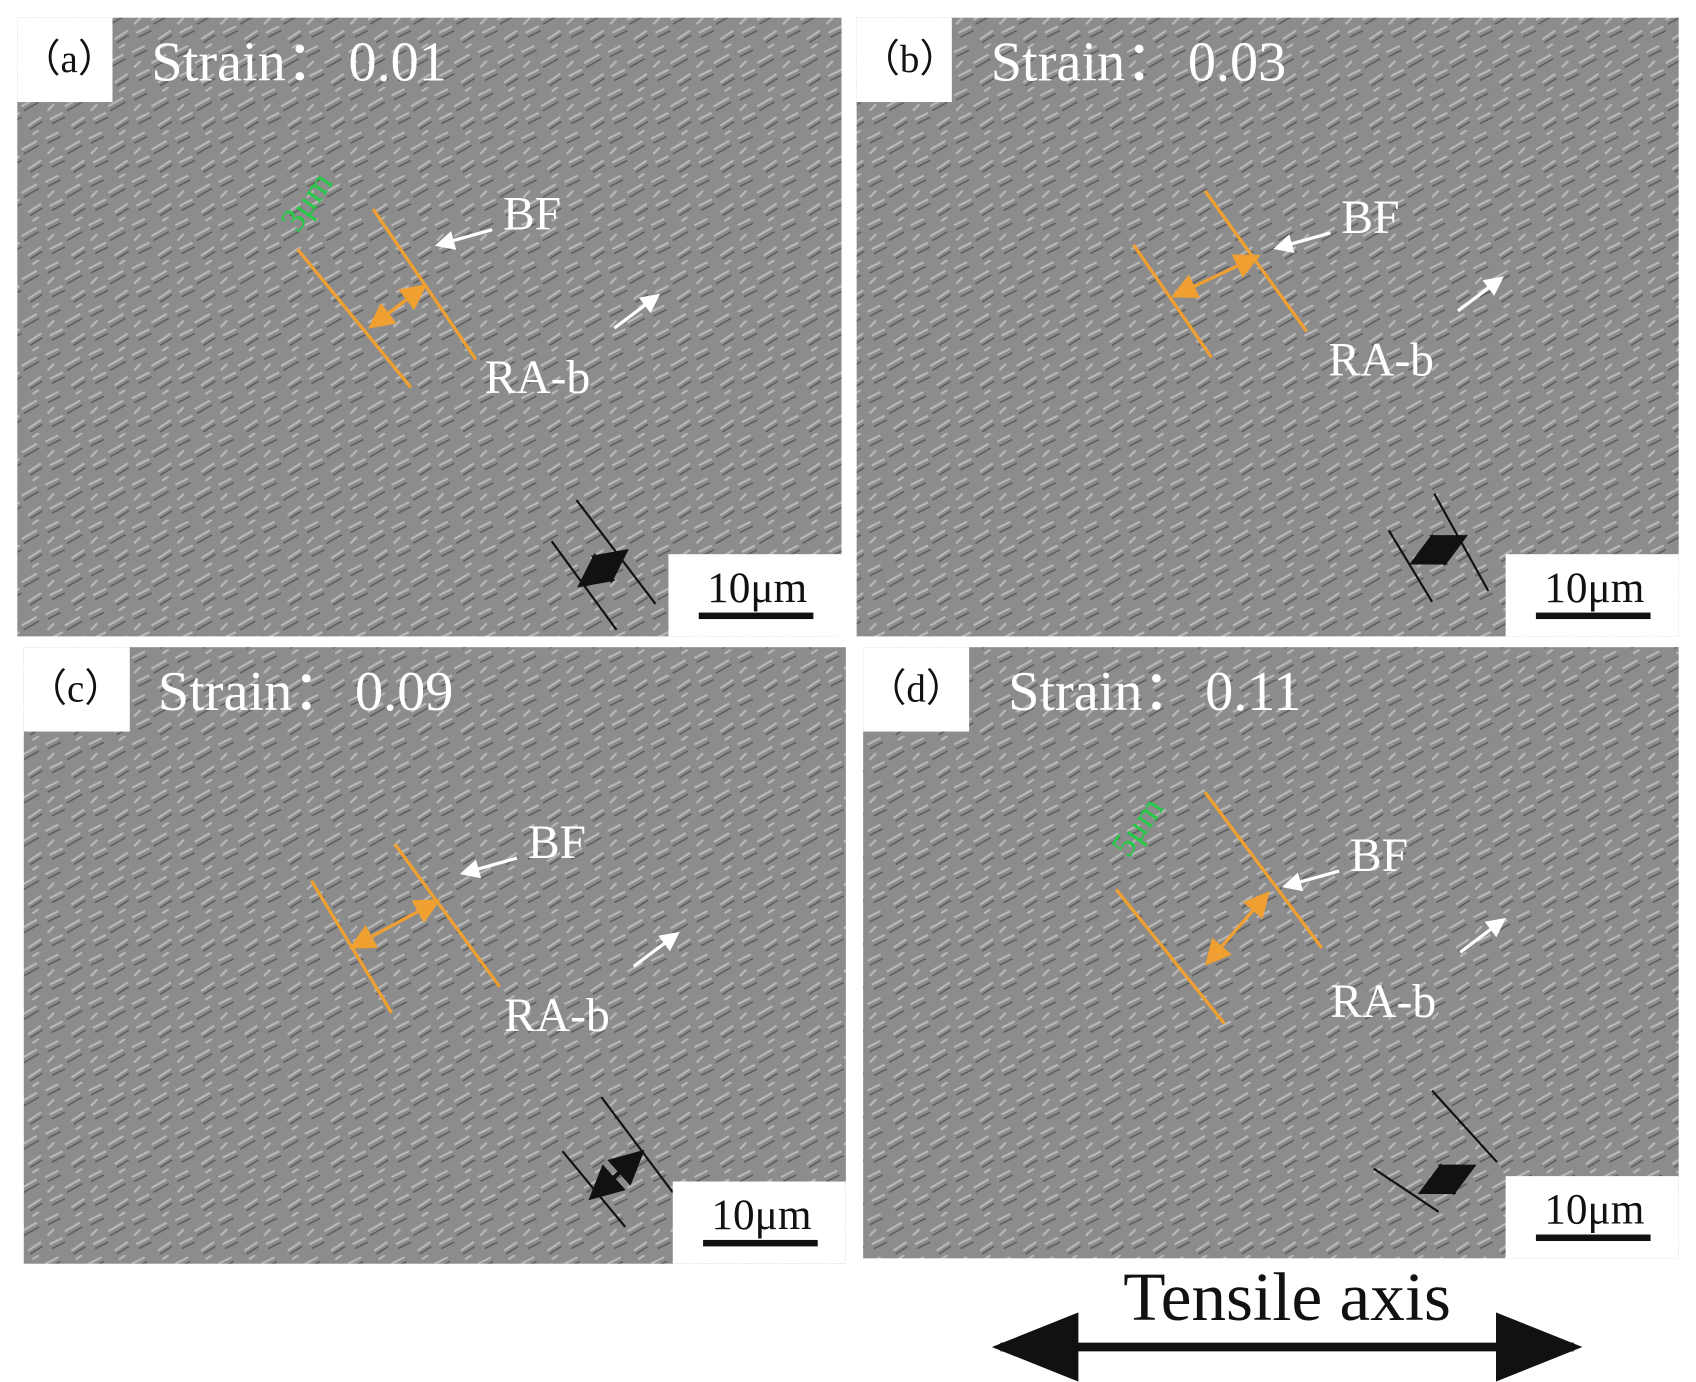 The height and width of the screenshot is (1382, 1696). I want to click on panel-label: （d）, so click(915, 688).